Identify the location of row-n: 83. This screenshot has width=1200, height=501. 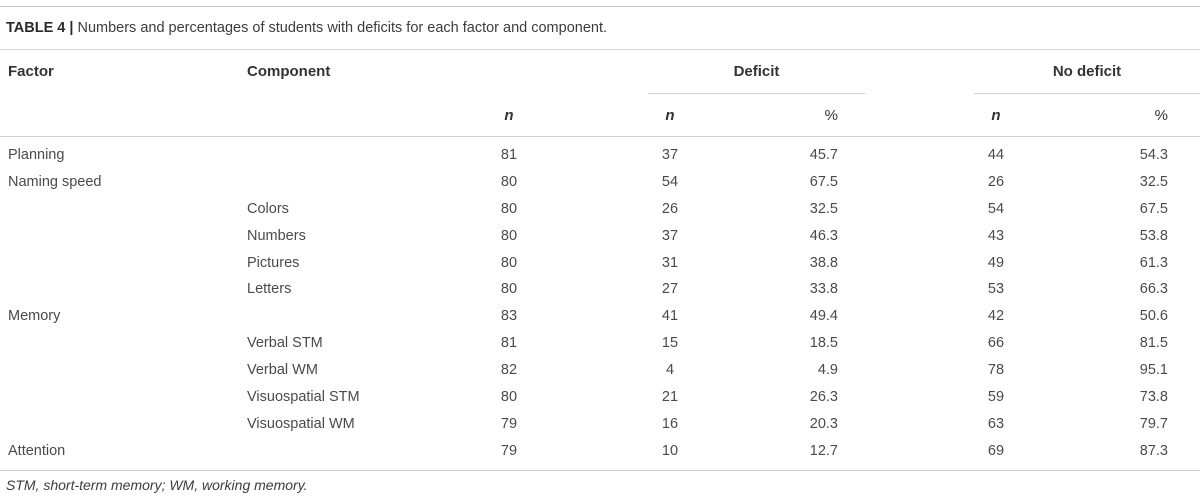
(509, 316).